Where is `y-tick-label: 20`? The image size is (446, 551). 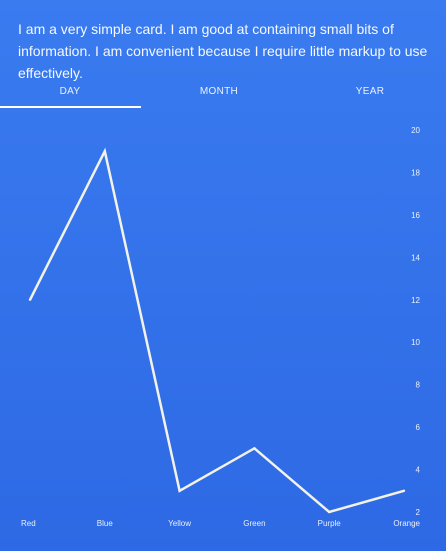
y-tick-label: 20 is located at coordinates (415, 130).